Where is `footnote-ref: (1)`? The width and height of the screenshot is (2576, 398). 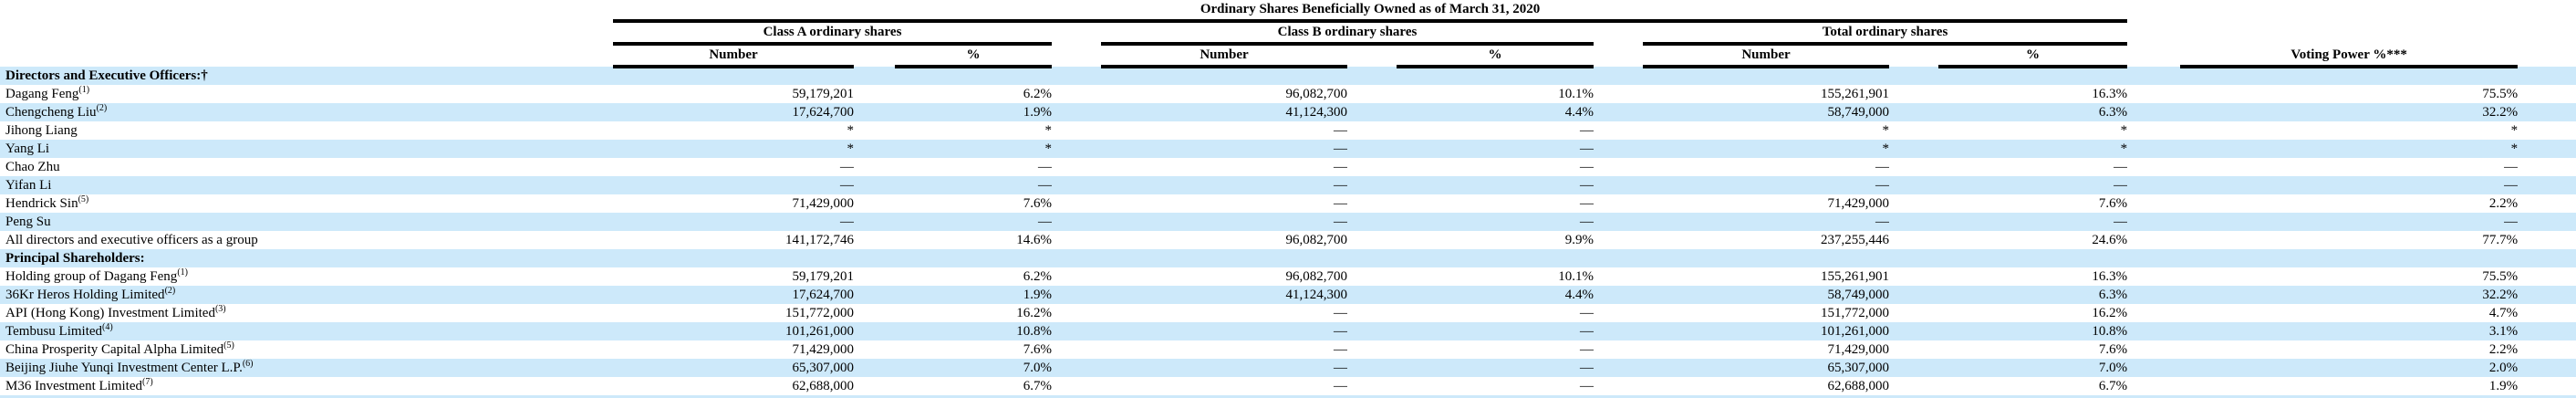 footnote-ref: (1) is located at coordinates (182, 272).